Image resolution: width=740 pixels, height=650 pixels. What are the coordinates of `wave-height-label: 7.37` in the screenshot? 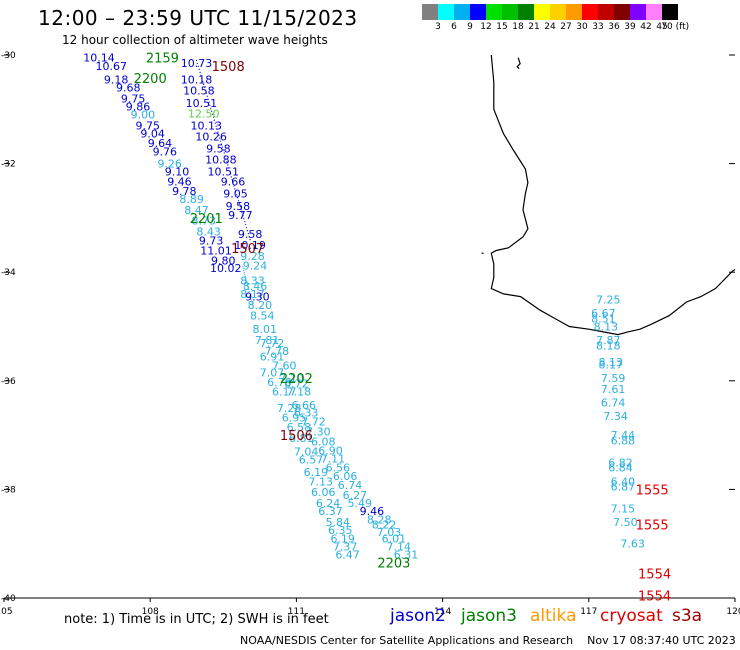 It's located at (345, 546).